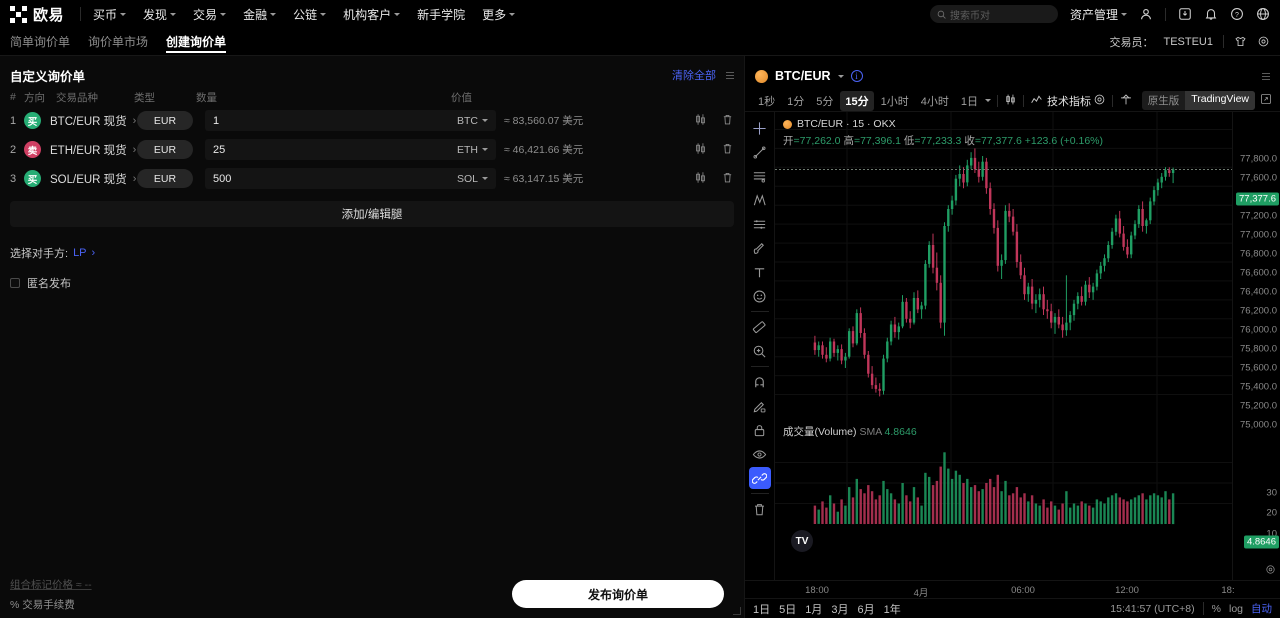 The image size is (1280, 618). Describe the element at coordinates (796, 101) in the screenshot. I see `timeframe-1m: 1分` at that location.